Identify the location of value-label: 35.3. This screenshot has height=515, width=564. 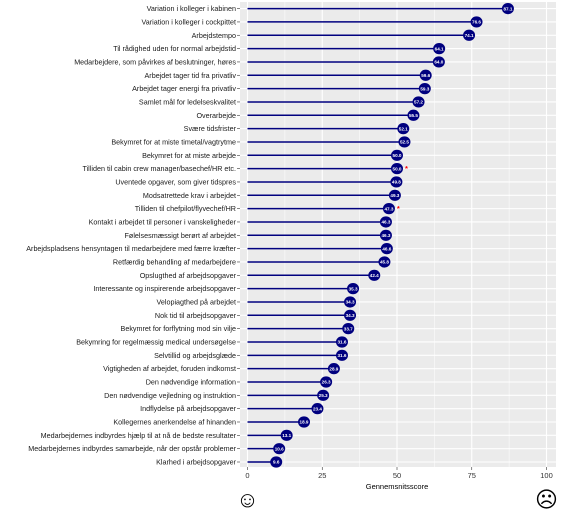
(353, 288).